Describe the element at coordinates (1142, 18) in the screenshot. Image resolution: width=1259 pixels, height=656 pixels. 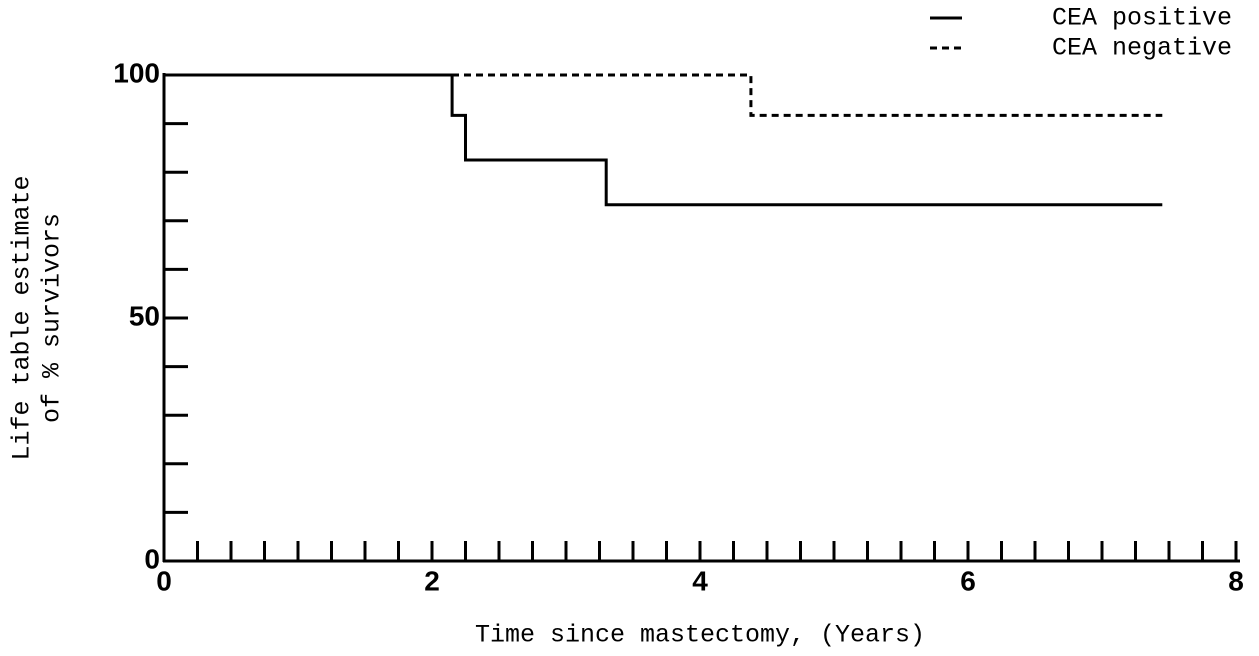
I see `legend-label: CEA positive` at that location.